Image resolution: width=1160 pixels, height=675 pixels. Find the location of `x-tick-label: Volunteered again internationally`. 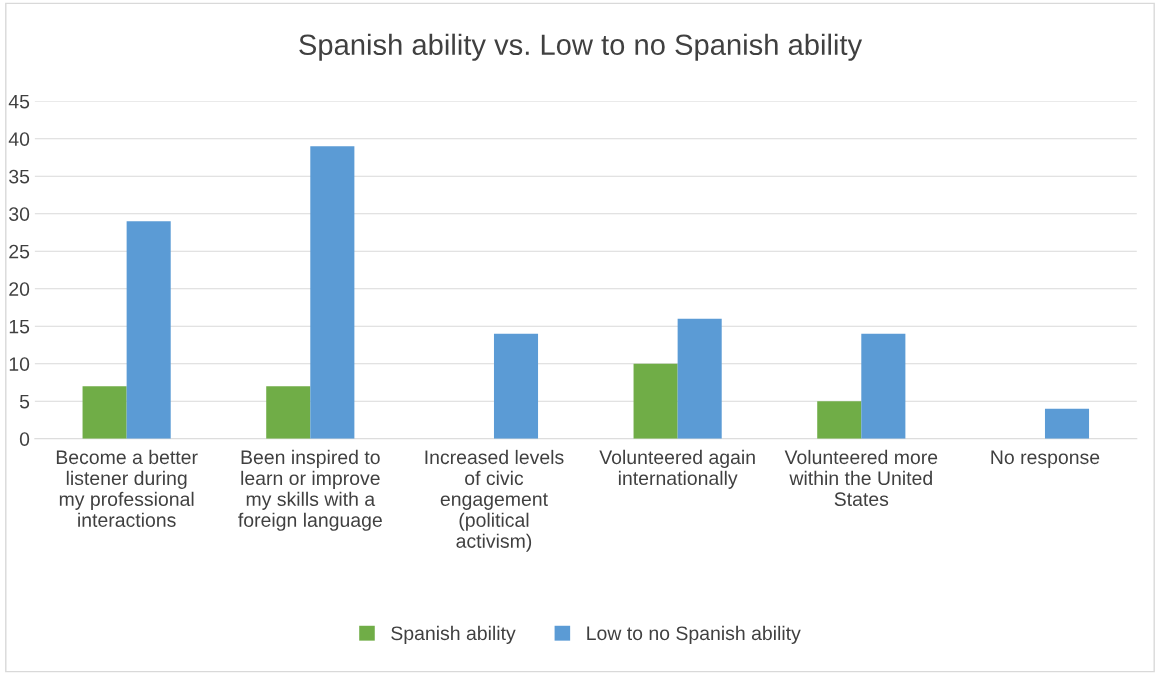

x-tick-label: Volunteered again internationally is located at coordinates (677, 469).